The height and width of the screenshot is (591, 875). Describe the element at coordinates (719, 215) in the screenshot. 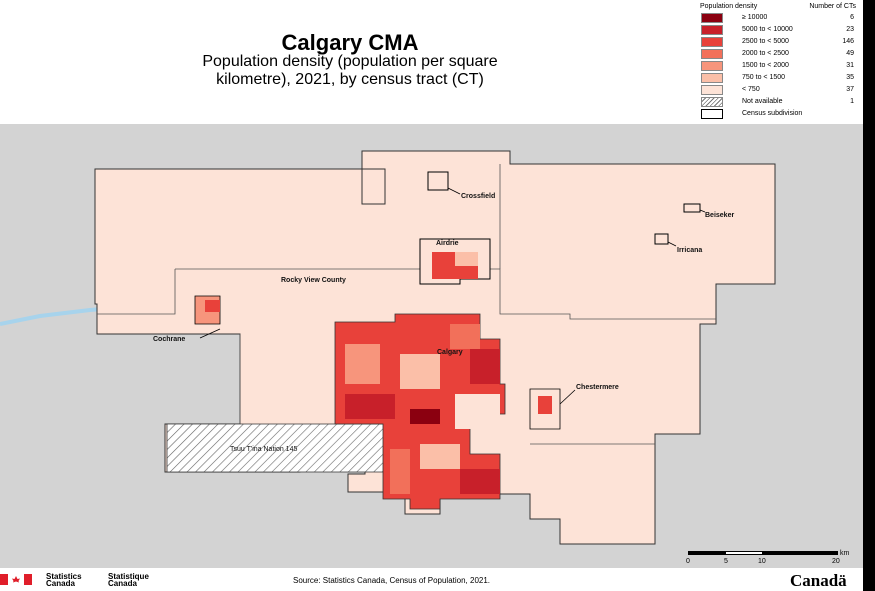

I see `label-beiseker: Beiseker` at that location.